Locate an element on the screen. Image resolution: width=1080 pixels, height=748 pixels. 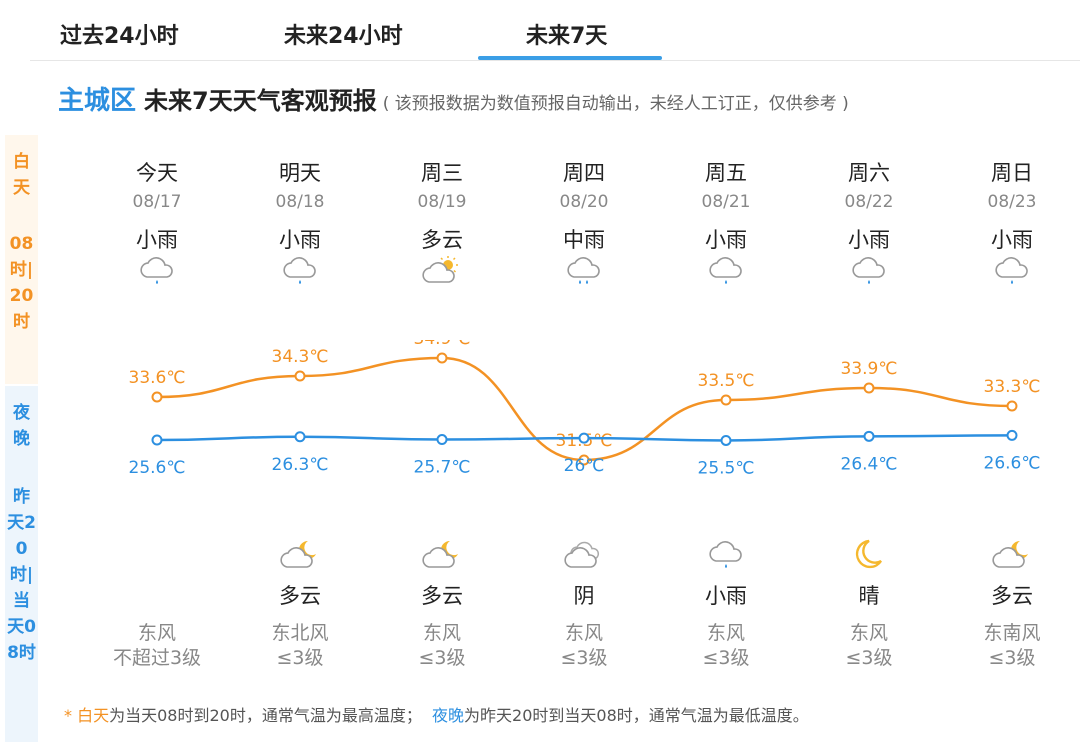
moon-icon is located at coordinates (869, 555).